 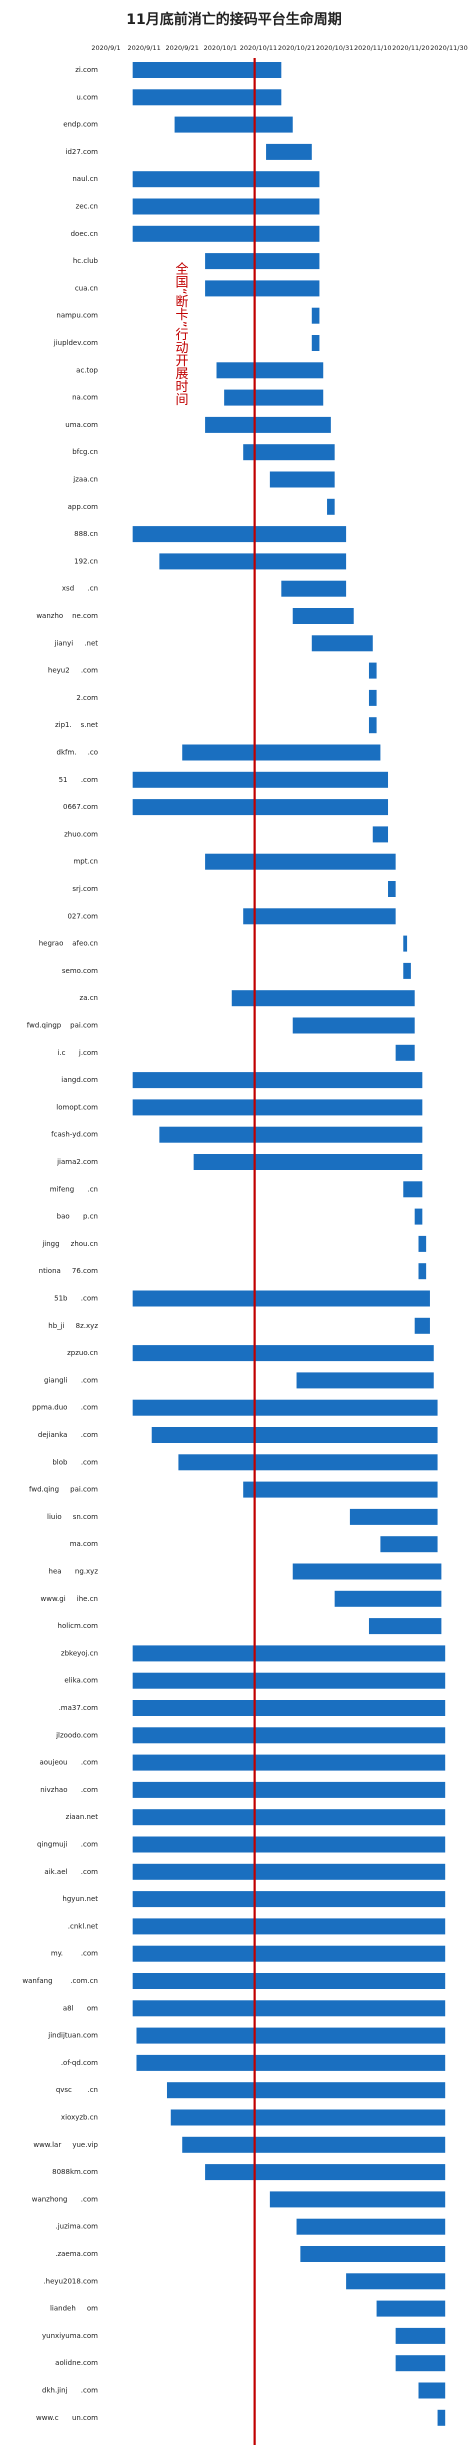 What do you see at coordinates (220, 48) in the screenshot?
I see `x-tick-label: 2020/10/1` at bounding box center [220, 48].